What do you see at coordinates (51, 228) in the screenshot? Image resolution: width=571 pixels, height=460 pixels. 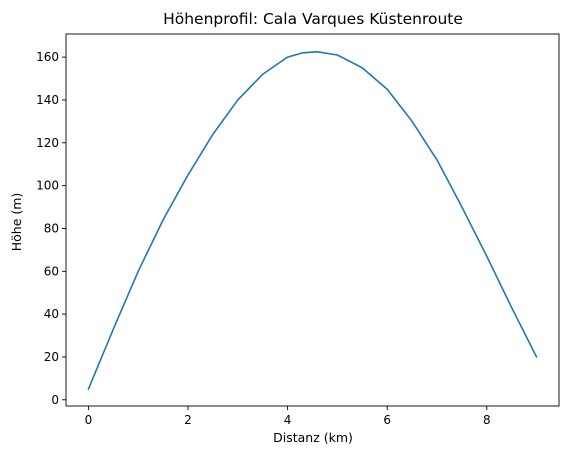 I see `y-tick-label: 80` at bounding box center [51, 228].